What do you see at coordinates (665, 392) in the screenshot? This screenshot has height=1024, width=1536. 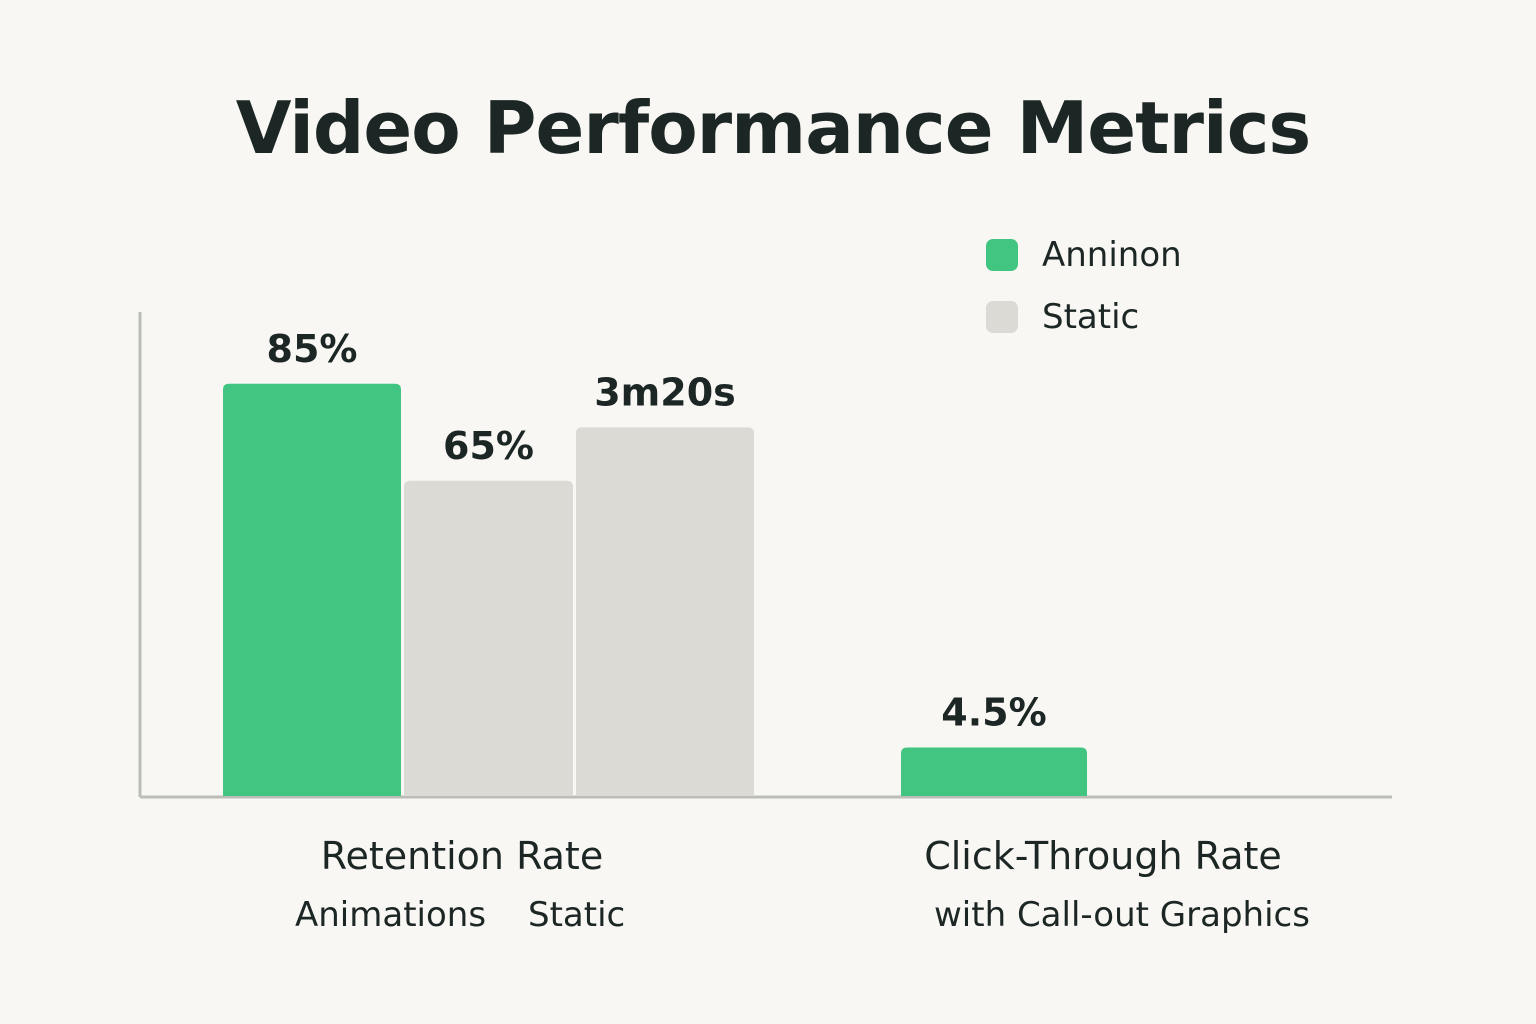 I see `bar-value-label-3: 3m20s` at bounding box center [665, 392].